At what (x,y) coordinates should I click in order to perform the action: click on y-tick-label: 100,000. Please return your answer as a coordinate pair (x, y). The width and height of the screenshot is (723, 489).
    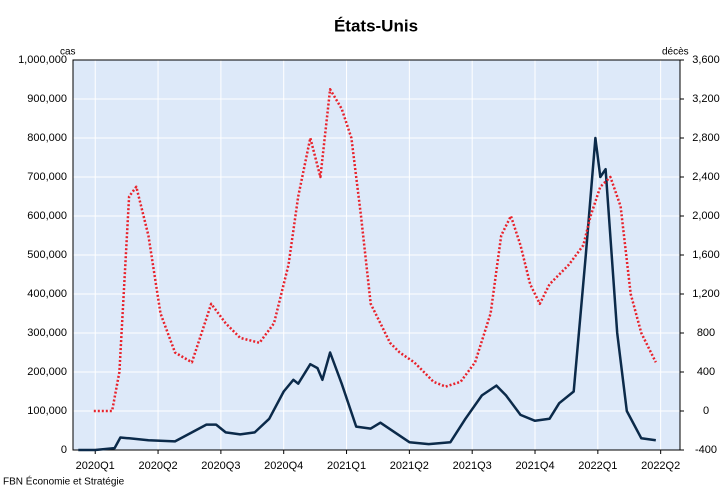
    Looking at the image, I should click on (47, 411).